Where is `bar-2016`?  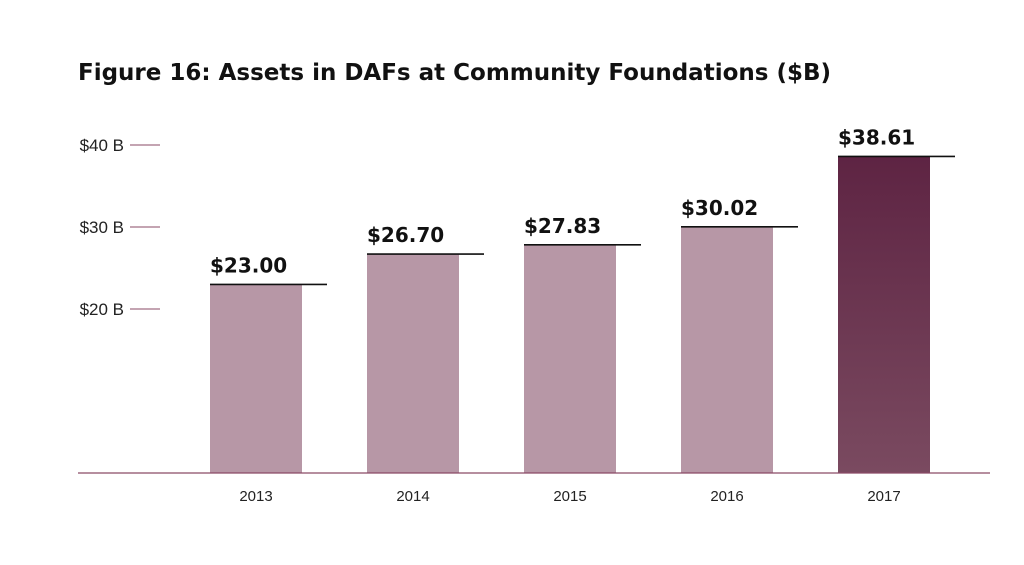
bar-2016 is located at coordinates (727, 349).